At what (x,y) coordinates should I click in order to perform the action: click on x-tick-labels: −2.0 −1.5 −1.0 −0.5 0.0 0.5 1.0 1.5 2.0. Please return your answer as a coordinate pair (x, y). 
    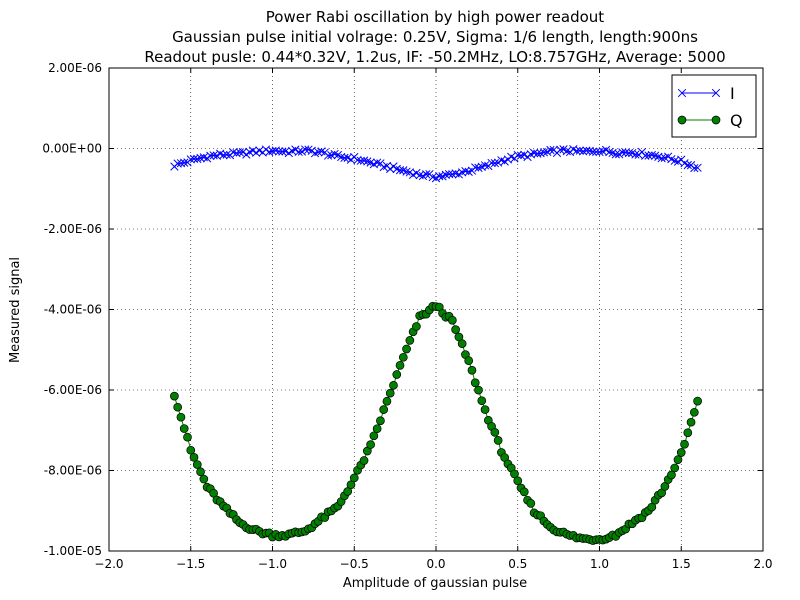
    Looking at the image, I should click on (433, 564).